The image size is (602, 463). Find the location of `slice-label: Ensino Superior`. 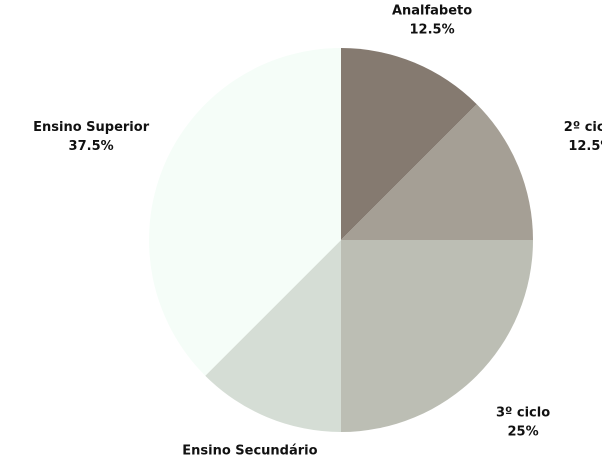

slice-label: Ensino Superior is located at coordinates (91, 127).